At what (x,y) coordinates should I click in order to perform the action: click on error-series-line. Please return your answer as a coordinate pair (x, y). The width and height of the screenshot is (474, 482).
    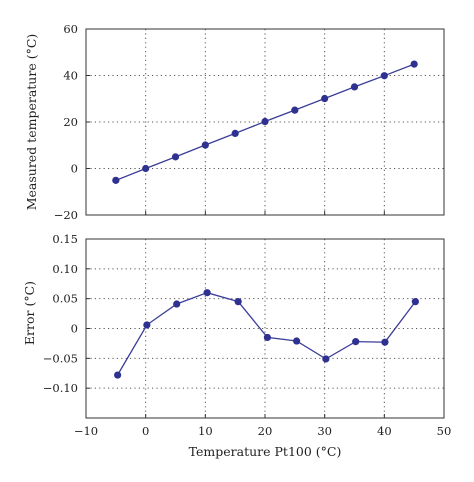
    Looking at the image, I should click on (266, 334).